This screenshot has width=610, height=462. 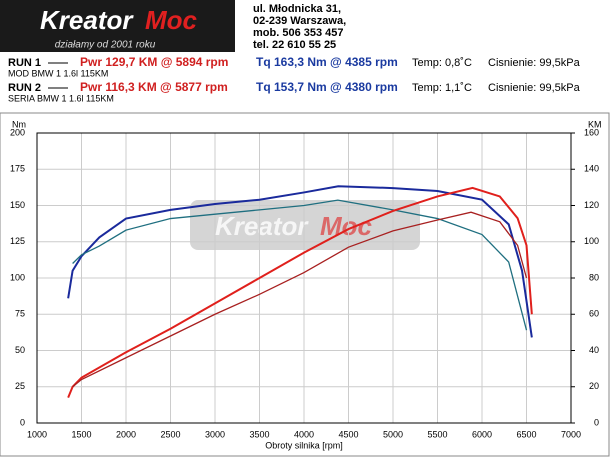 What do you see at coordinates (17, 132) in the screenshot?
I see `y-tick-label: 200` at bounding box center [17, 132].